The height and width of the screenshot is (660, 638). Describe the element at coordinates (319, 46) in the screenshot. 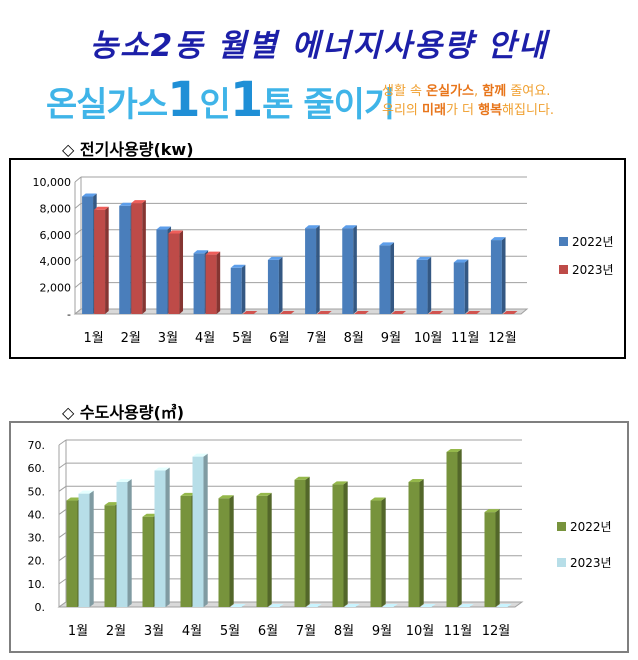

I see `page-title: 농소2동 월별 에너지사용량 안내` at that location.